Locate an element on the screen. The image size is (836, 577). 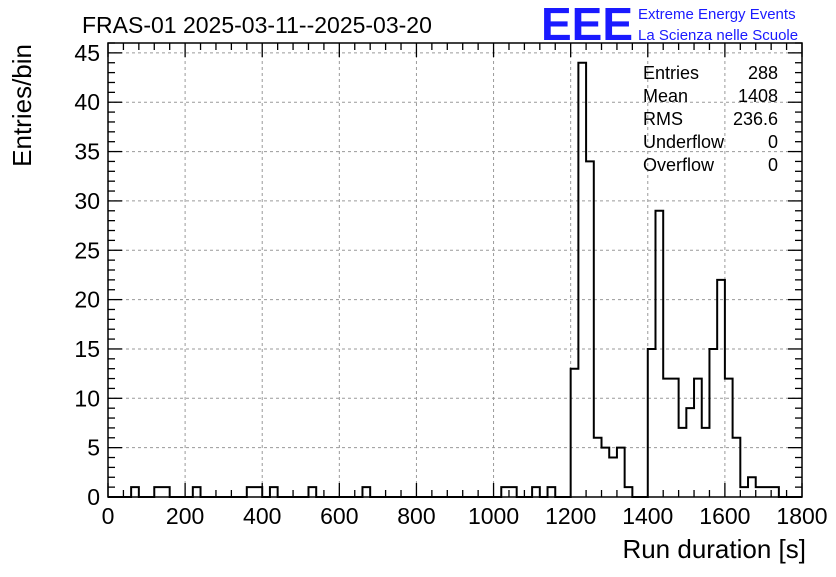
stats-value: 236.6 is located at coordinates (755, 119).